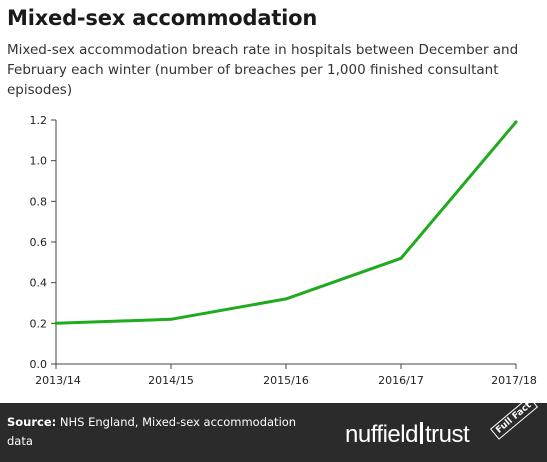  What do you see at coordinates (447, 434) in the screenshot?
I see `logo-text-right: trust` at bounding box center [447, 434].